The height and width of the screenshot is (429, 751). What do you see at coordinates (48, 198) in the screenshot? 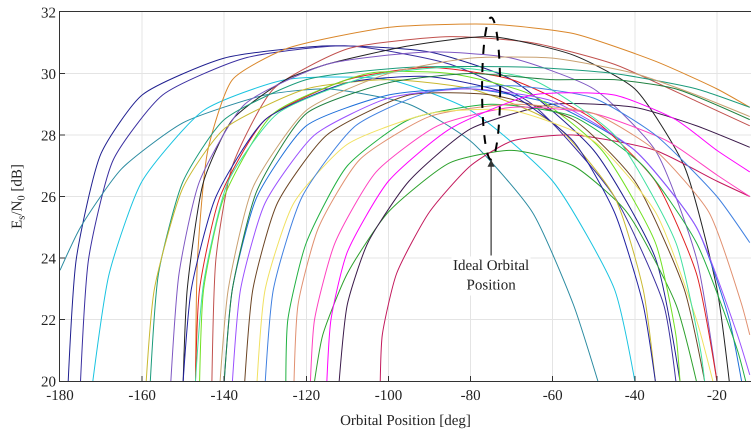
I see `y-tick-label: 26` at bounding box center [48, 198].